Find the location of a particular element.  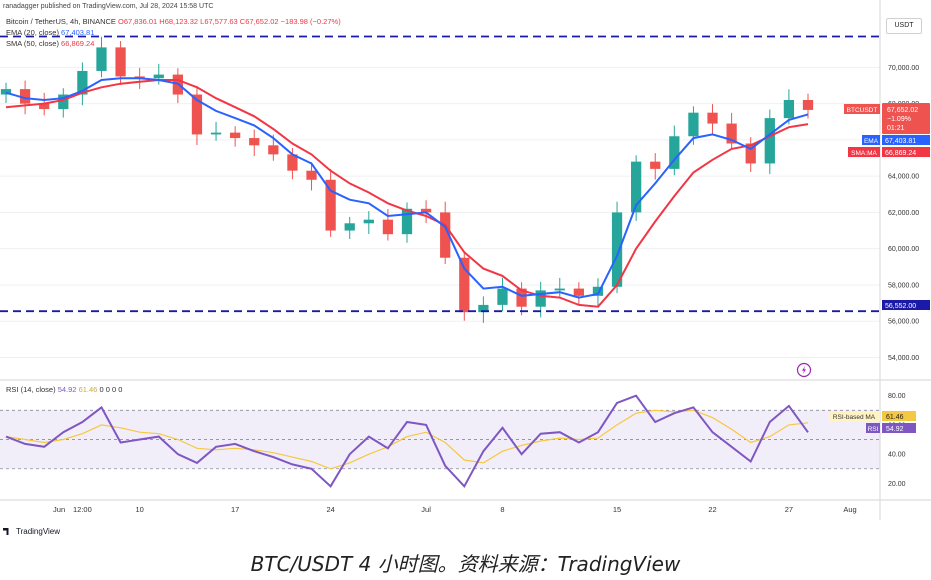

sma-legend-value: 66,869.24 is located at coordinates (78, 43).